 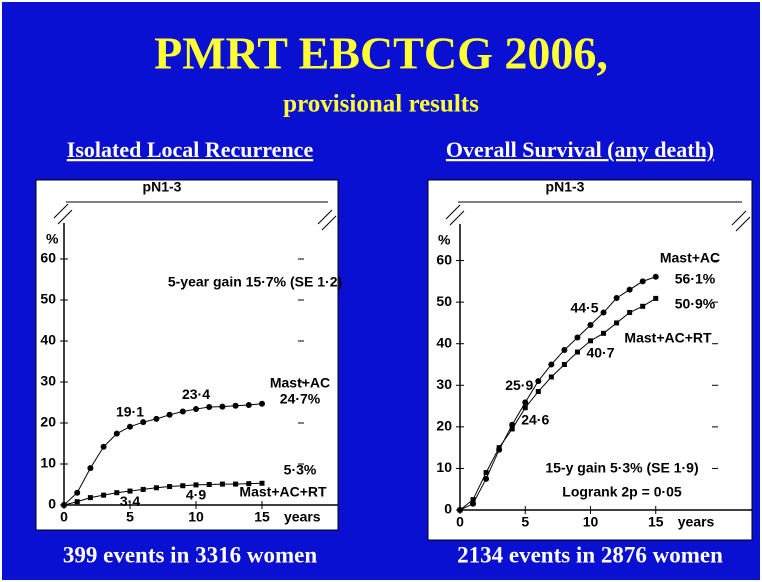 What do you see at coordinates (255, 282) in the screenshot?
I see `annotation: 5-year gain 15·7% (SE 1·2)` at bounding box center [255, 282].